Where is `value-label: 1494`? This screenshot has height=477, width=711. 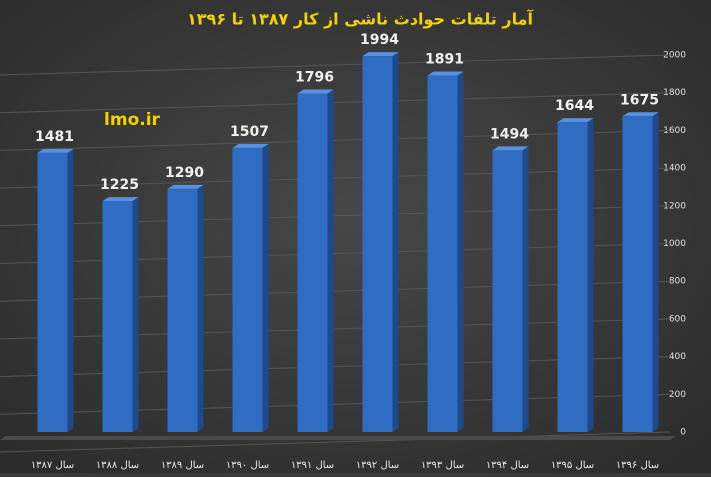
value-label: 1494 is located at coordinates (509, 134).